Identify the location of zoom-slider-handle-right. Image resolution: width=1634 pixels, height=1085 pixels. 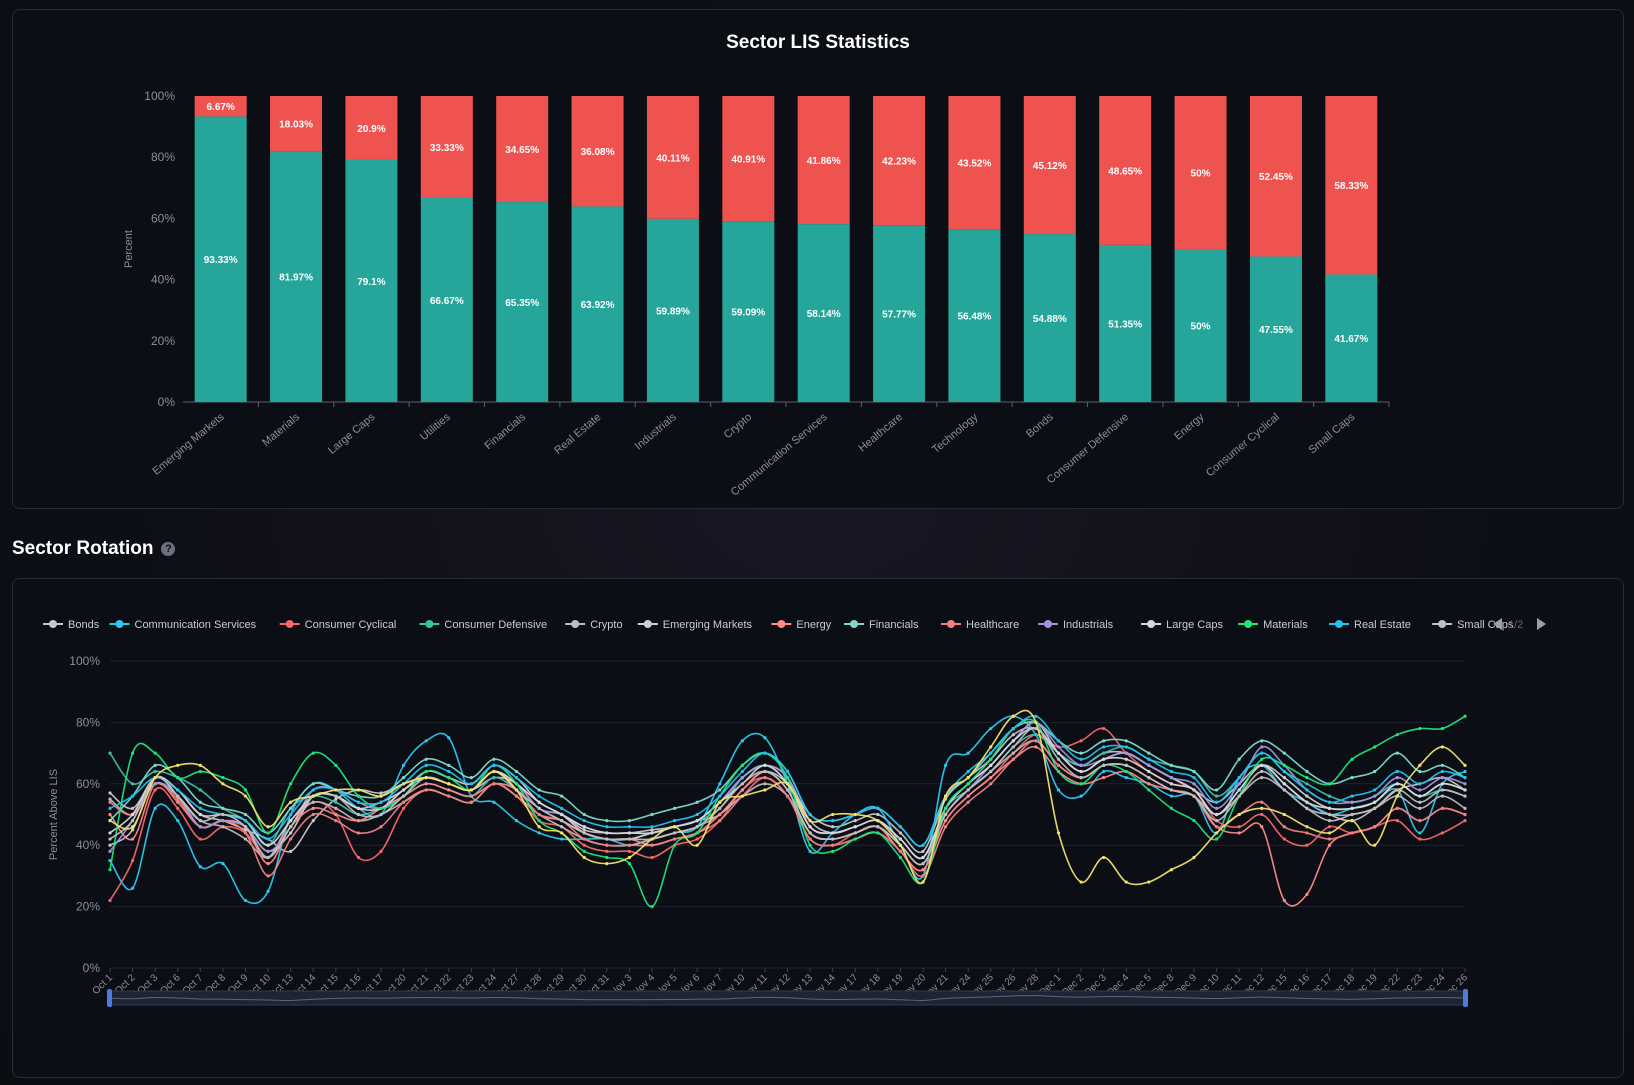
(1465, 998).